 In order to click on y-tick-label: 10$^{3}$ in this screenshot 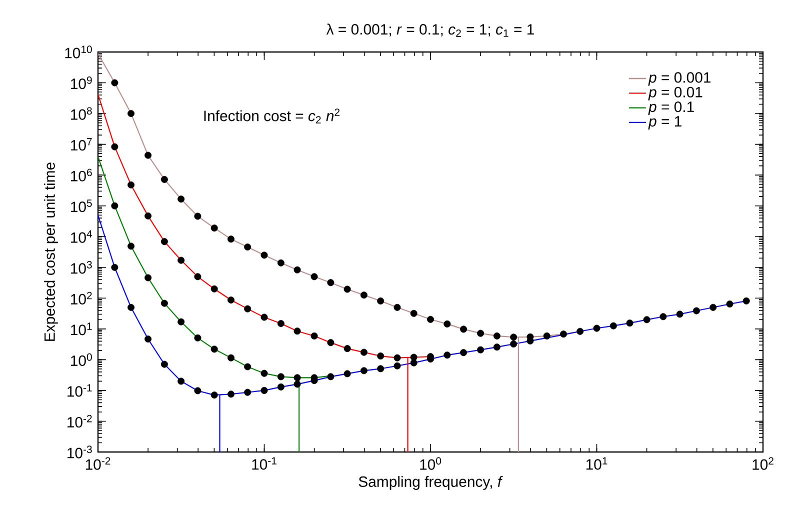, I will do `click(81, 267)`.